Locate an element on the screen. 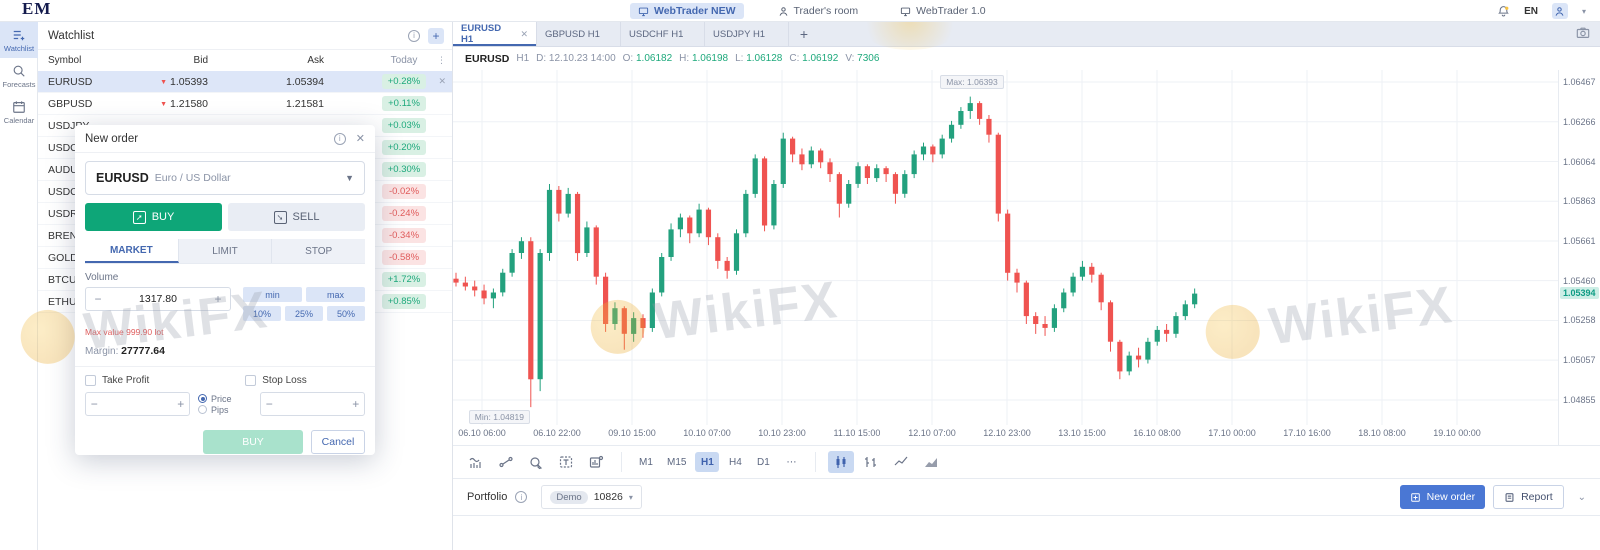  today-change-badge: +0.85% is located at coordinates (404, 301).